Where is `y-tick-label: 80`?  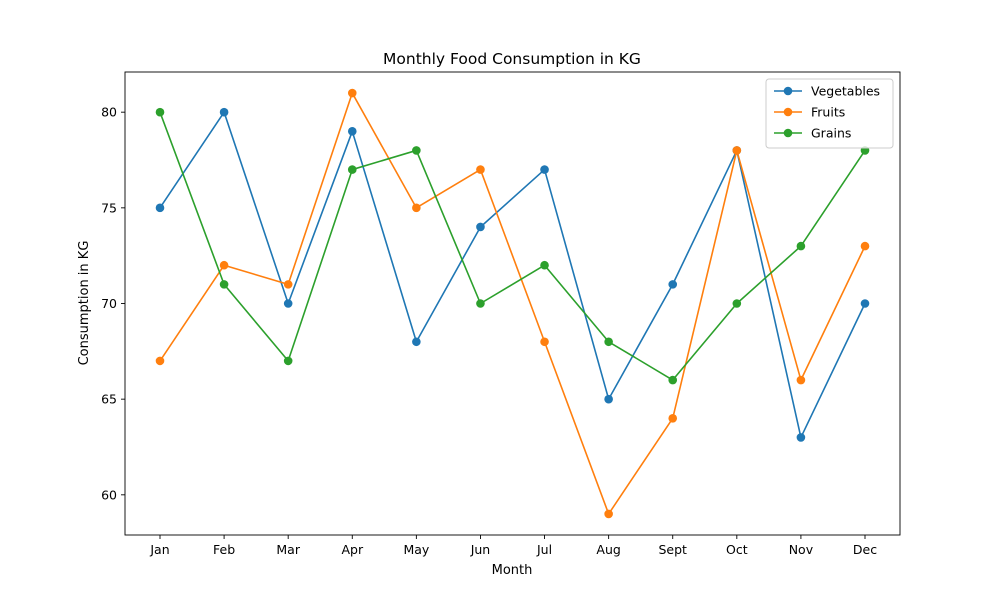
y-tick-label: 80 is located at coordinates (109, 112).